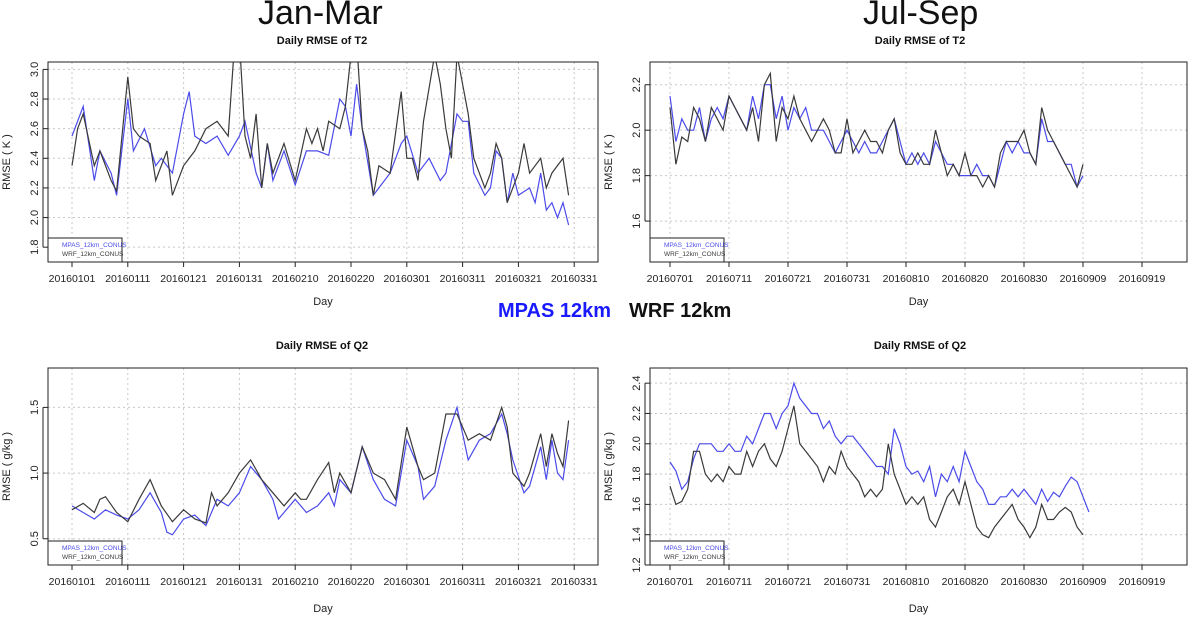  I want to click on y-tick-label: 2.8, so click(35, 98).